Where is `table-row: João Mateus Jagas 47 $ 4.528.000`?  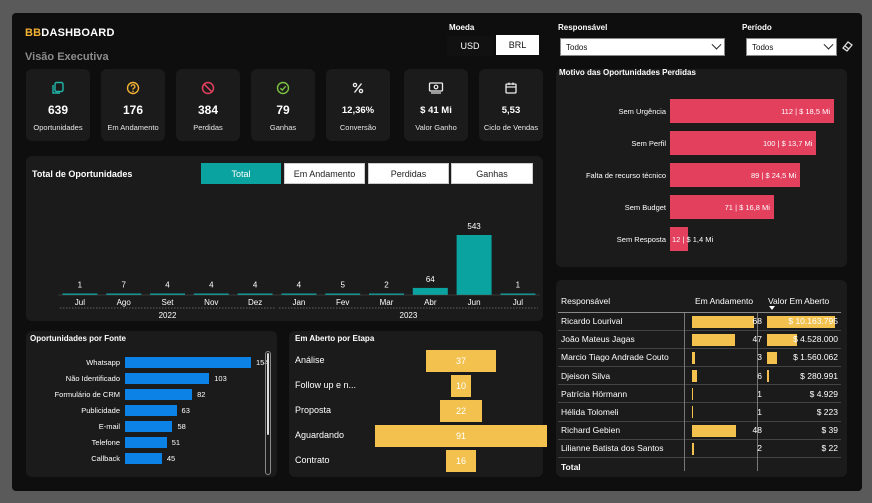
table-row: João Mateus Jagas 47 $ 4.528.000 is located at coordinates (699, 339).